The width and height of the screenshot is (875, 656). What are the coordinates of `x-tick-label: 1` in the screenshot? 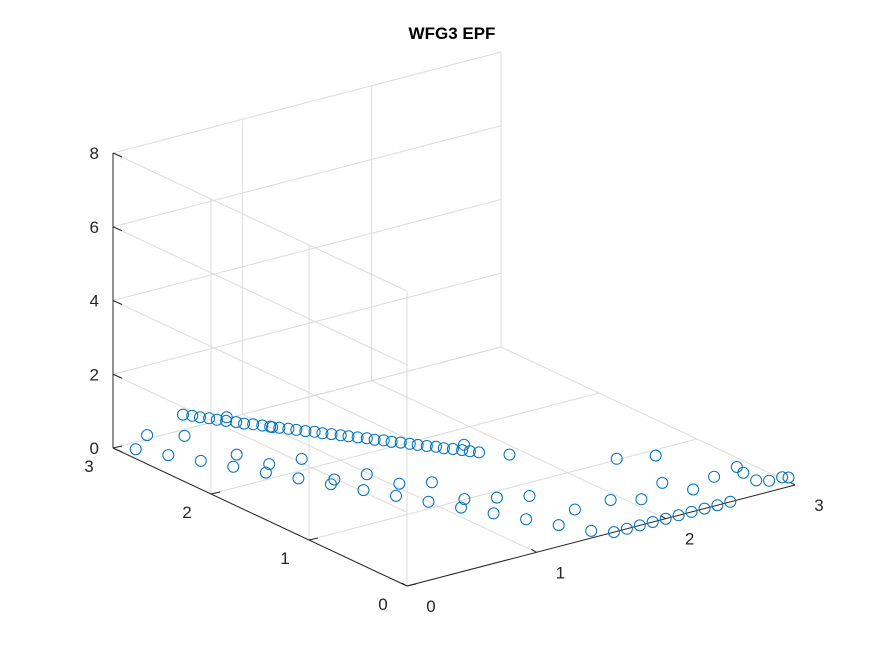 It's located at (560, 572).